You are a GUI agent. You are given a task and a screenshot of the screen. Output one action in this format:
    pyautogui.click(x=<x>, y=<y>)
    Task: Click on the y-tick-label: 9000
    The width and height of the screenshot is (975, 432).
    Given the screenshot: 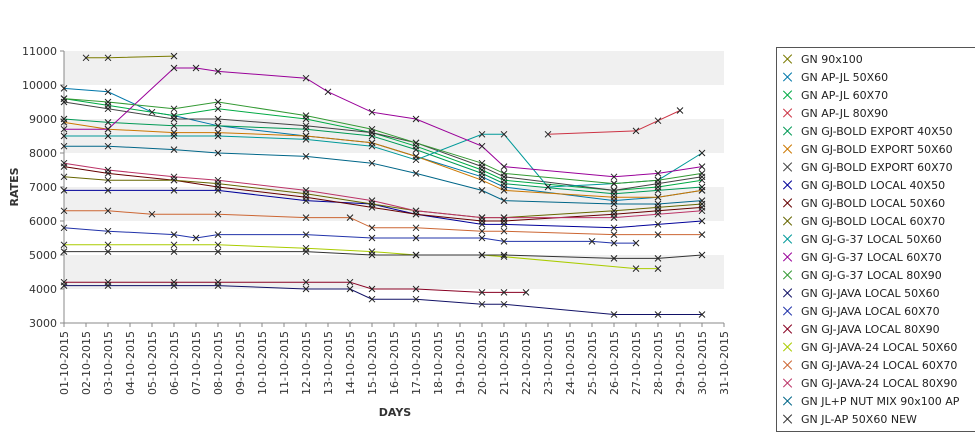 What is the action you would take?
    pyautogui.click(x=43, y=119)
    